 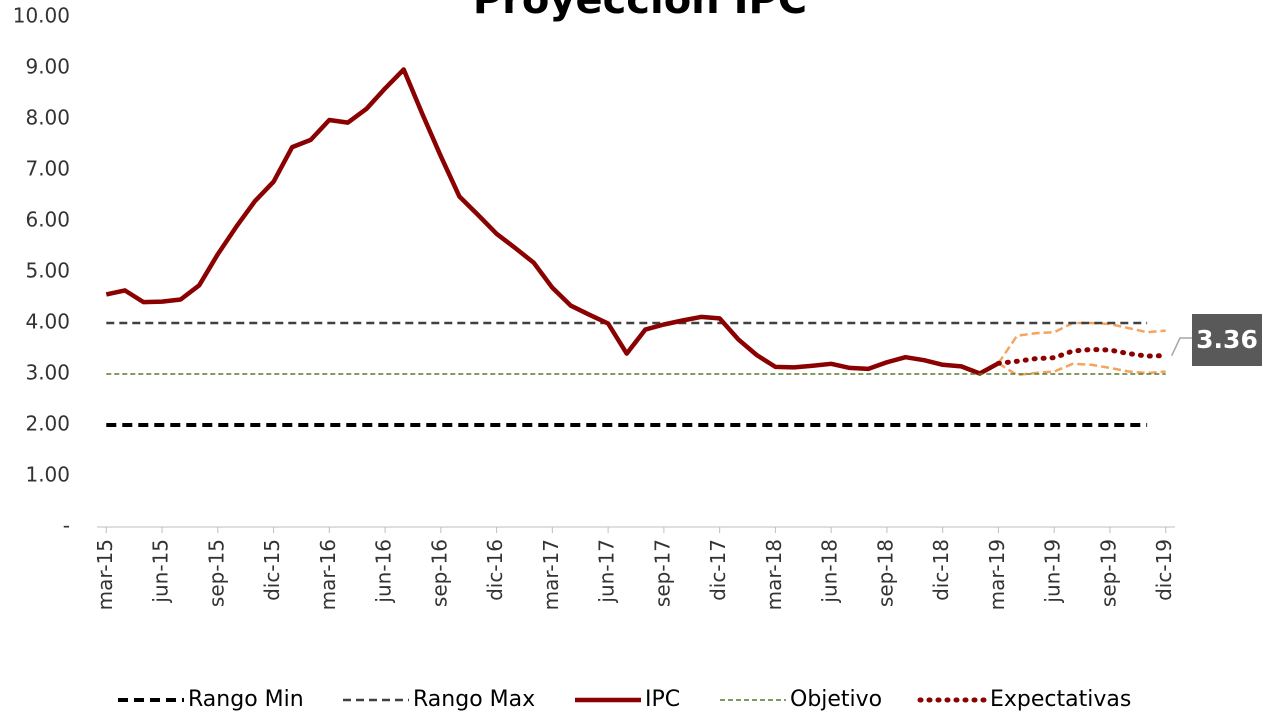 What do you see at coordinates (941, 570) in the screenshot?
I see `x-tick-label: dic-18` at bounding box center [941, 570].